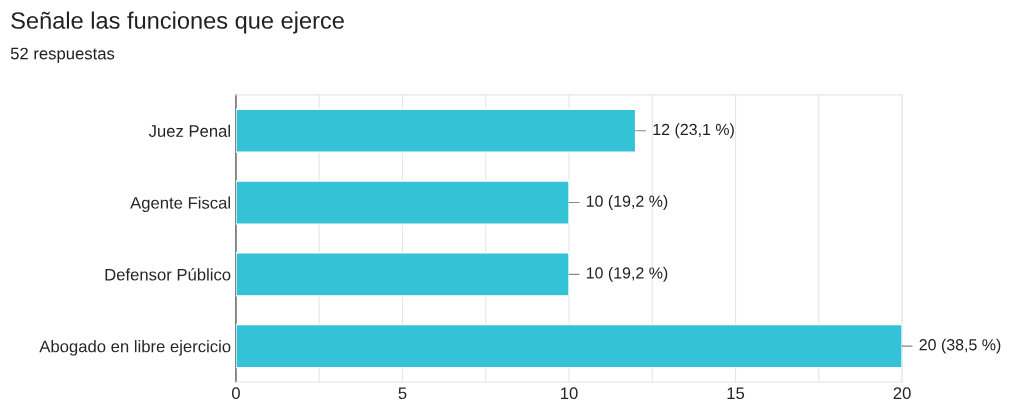 The width and height of the screenshot is (1017, 409). Describe the element at coordinates (235, 393) in the screenshot. I see `x-tick-label: 0` at that location.